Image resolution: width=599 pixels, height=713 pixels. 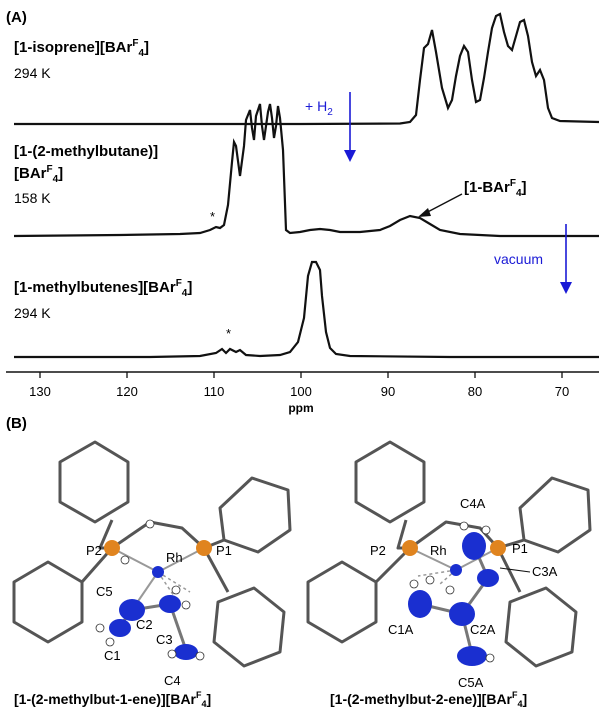 What do you see at coordinates (212, 216) in the screenshot?
I see `spectrum2-impurity-marker: *` at bounding box center [212, 216].